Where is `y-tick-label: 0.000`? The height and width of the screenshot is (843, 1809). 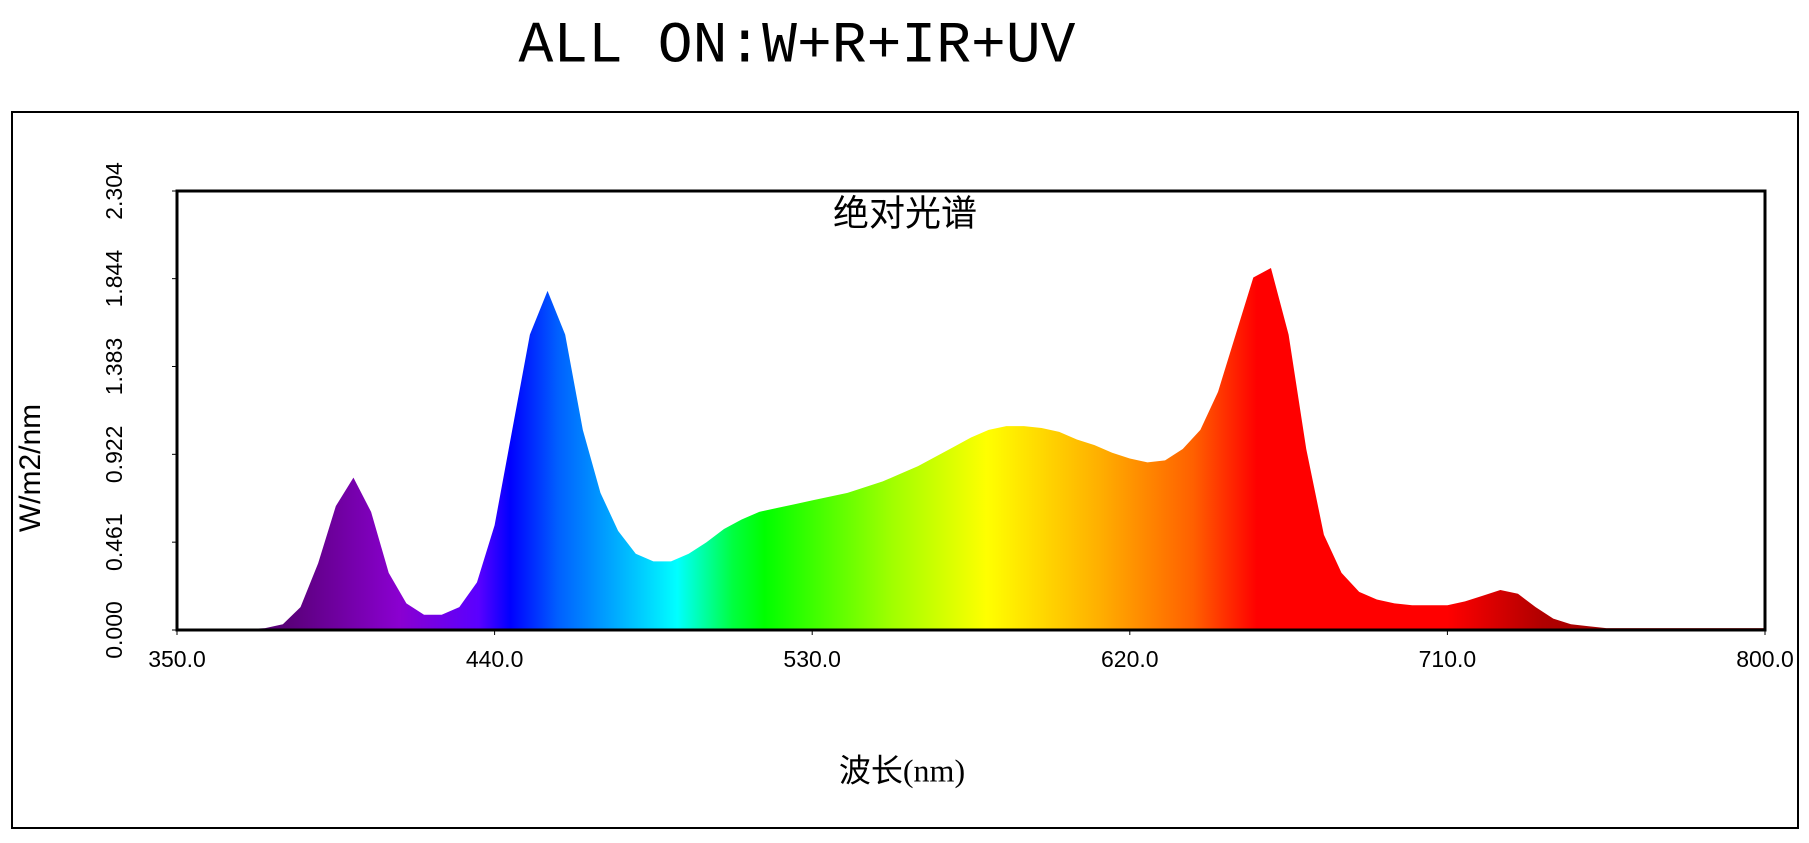
y-tick-label: 0.000 is located at coordinates (114, 630).